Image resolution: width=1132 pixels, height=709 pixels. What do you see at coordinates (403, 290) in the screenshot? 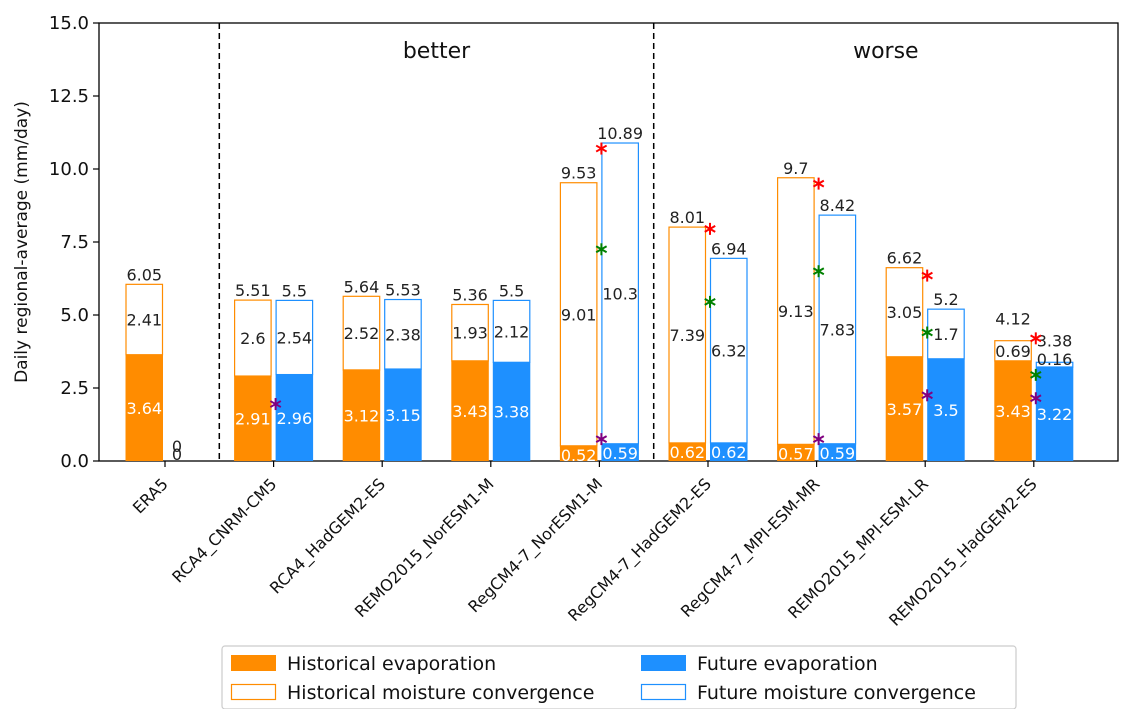
I see `data-label-future-total: 5.53` at bounding box center [403, 290].